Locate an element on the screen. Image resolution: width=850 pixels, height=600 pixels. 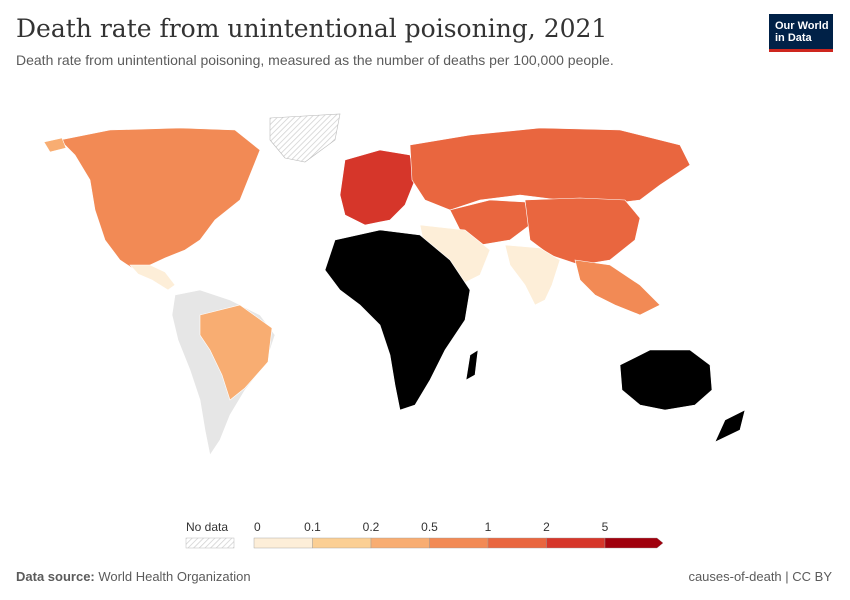
legend-bins is located at coordinates (458, 543).